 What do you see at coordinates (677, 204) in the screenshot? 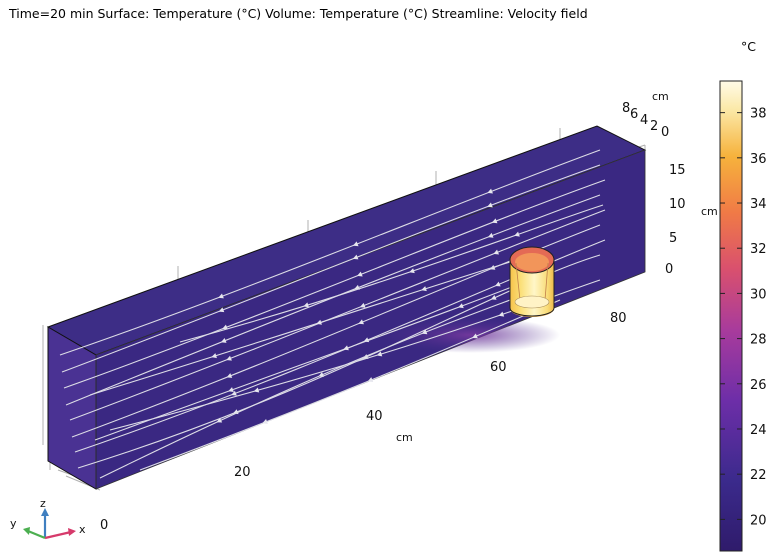
I see `z-tick-label: 10` at bounding box center [677, 204].